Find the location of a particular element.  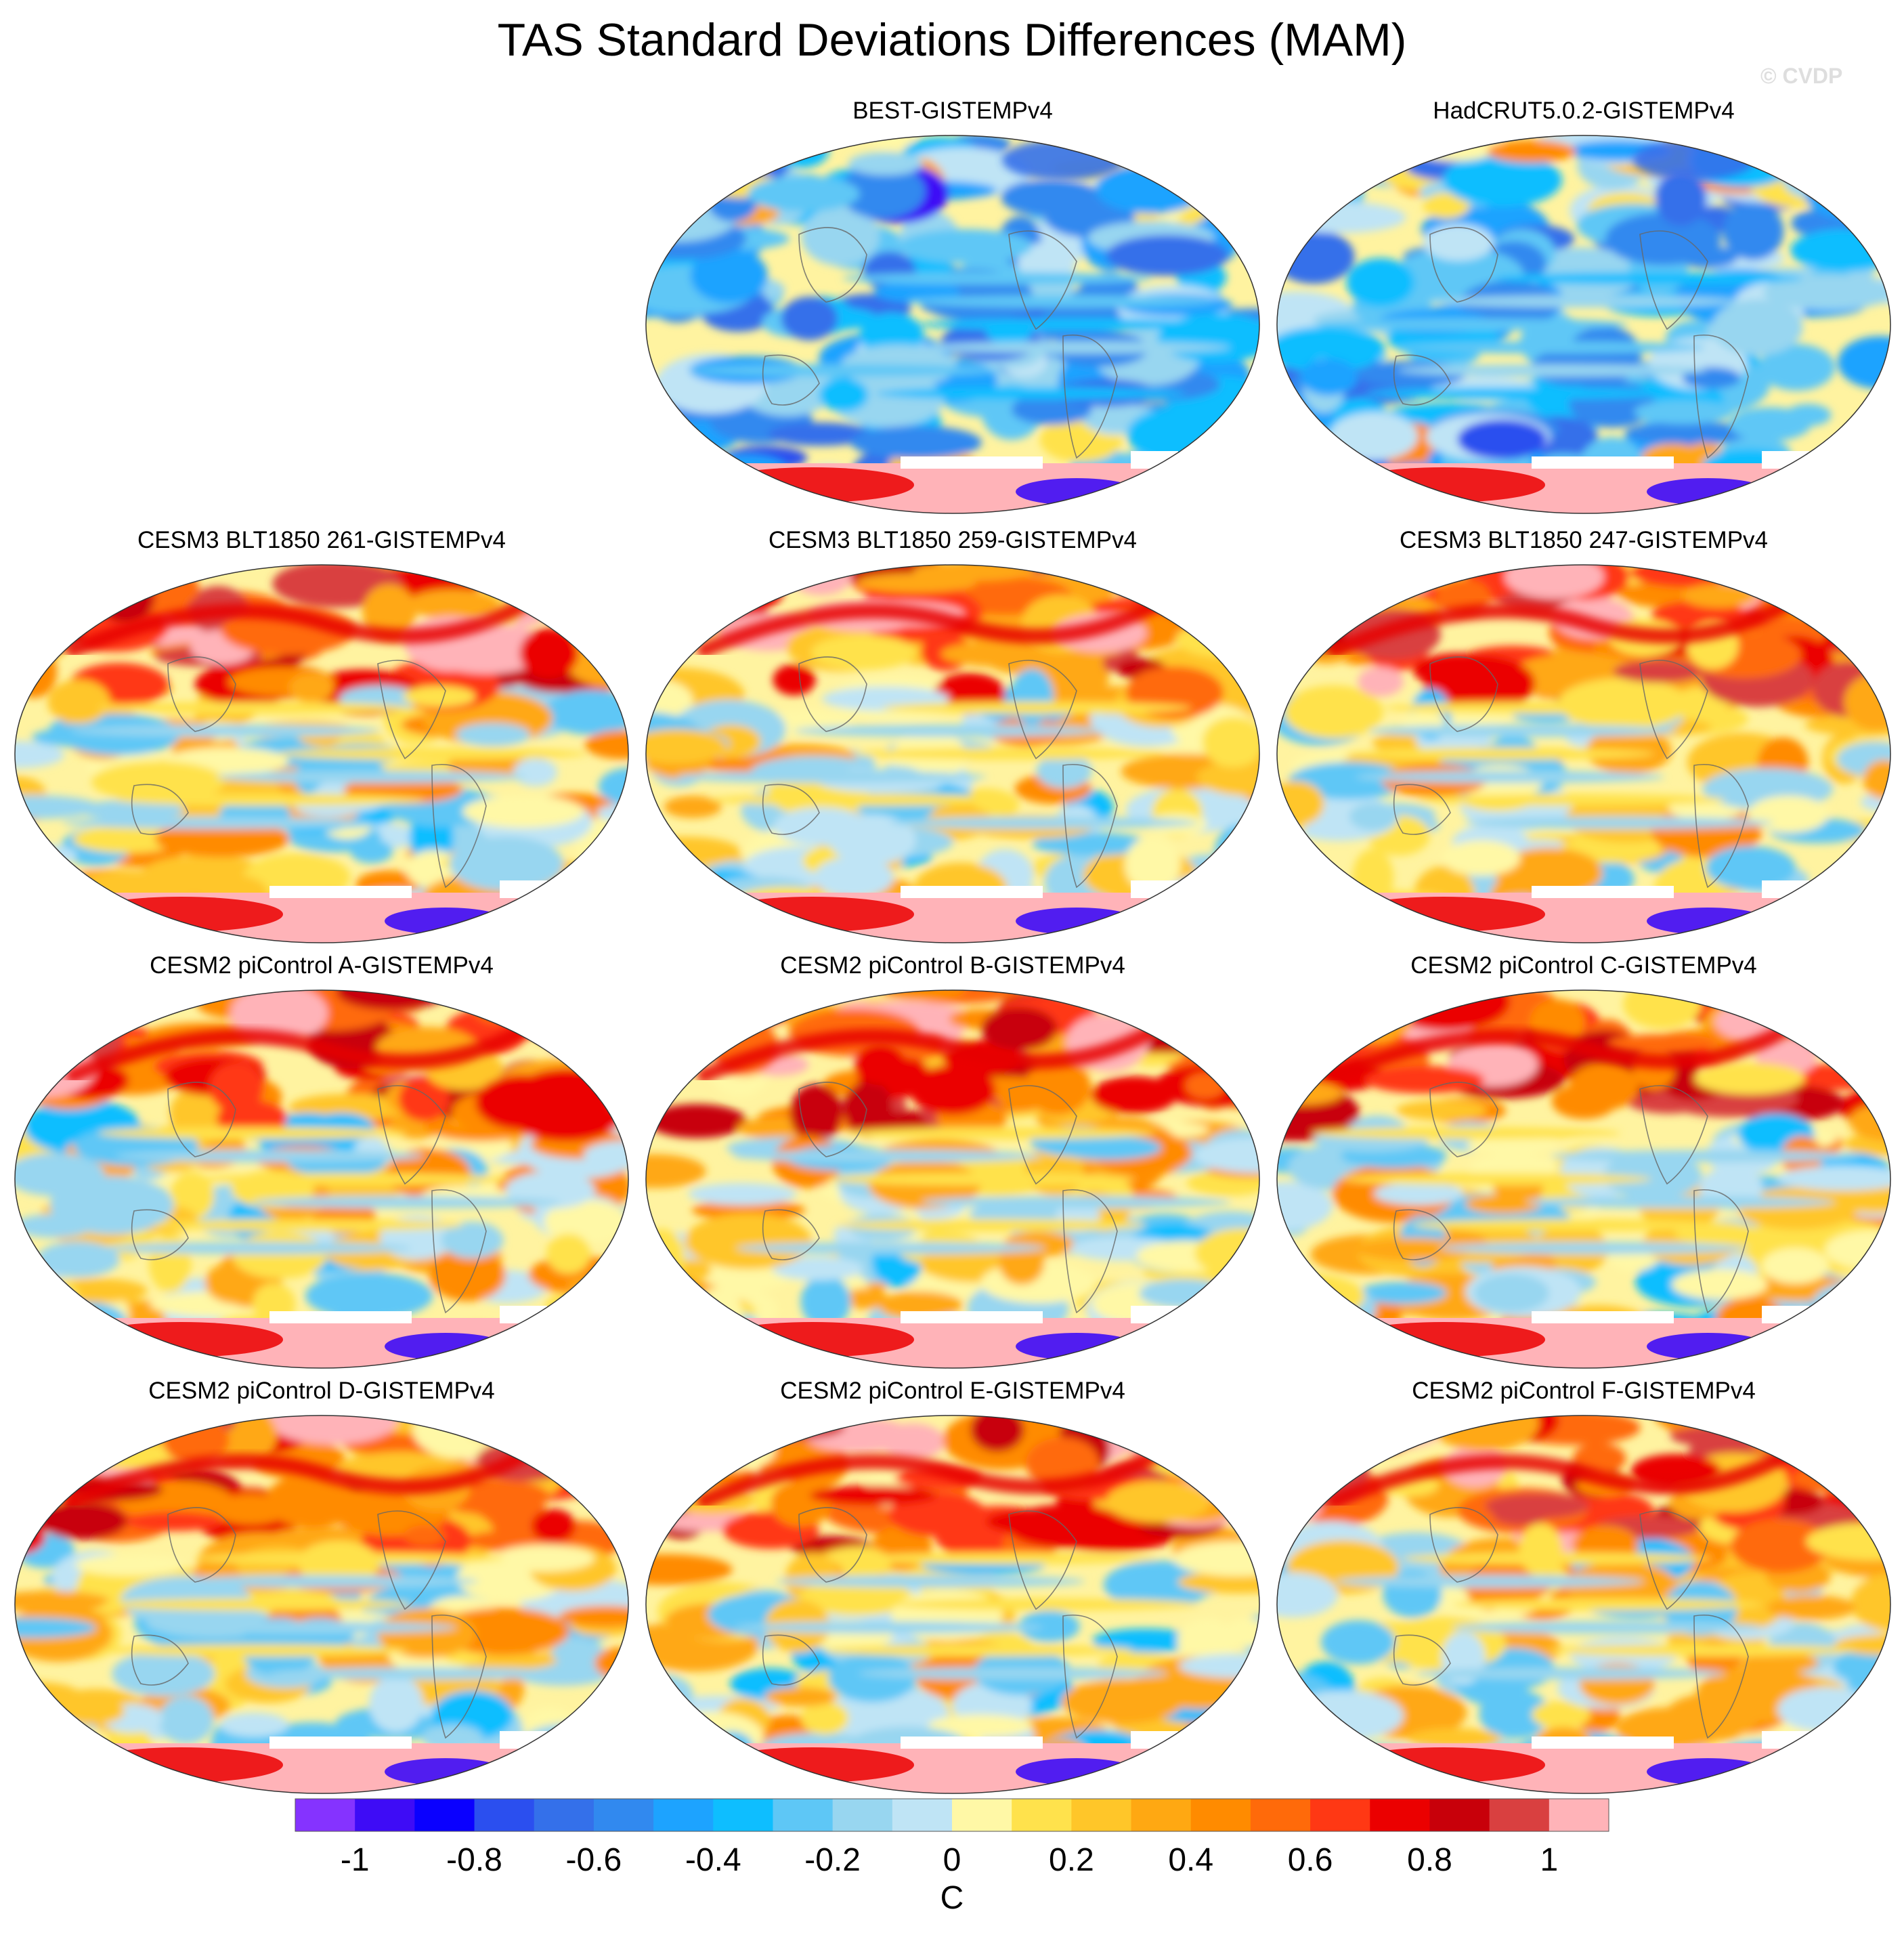

panel-title: CESM2 piControl B-GISTEMPv4 is located at coordinates (953, 965).